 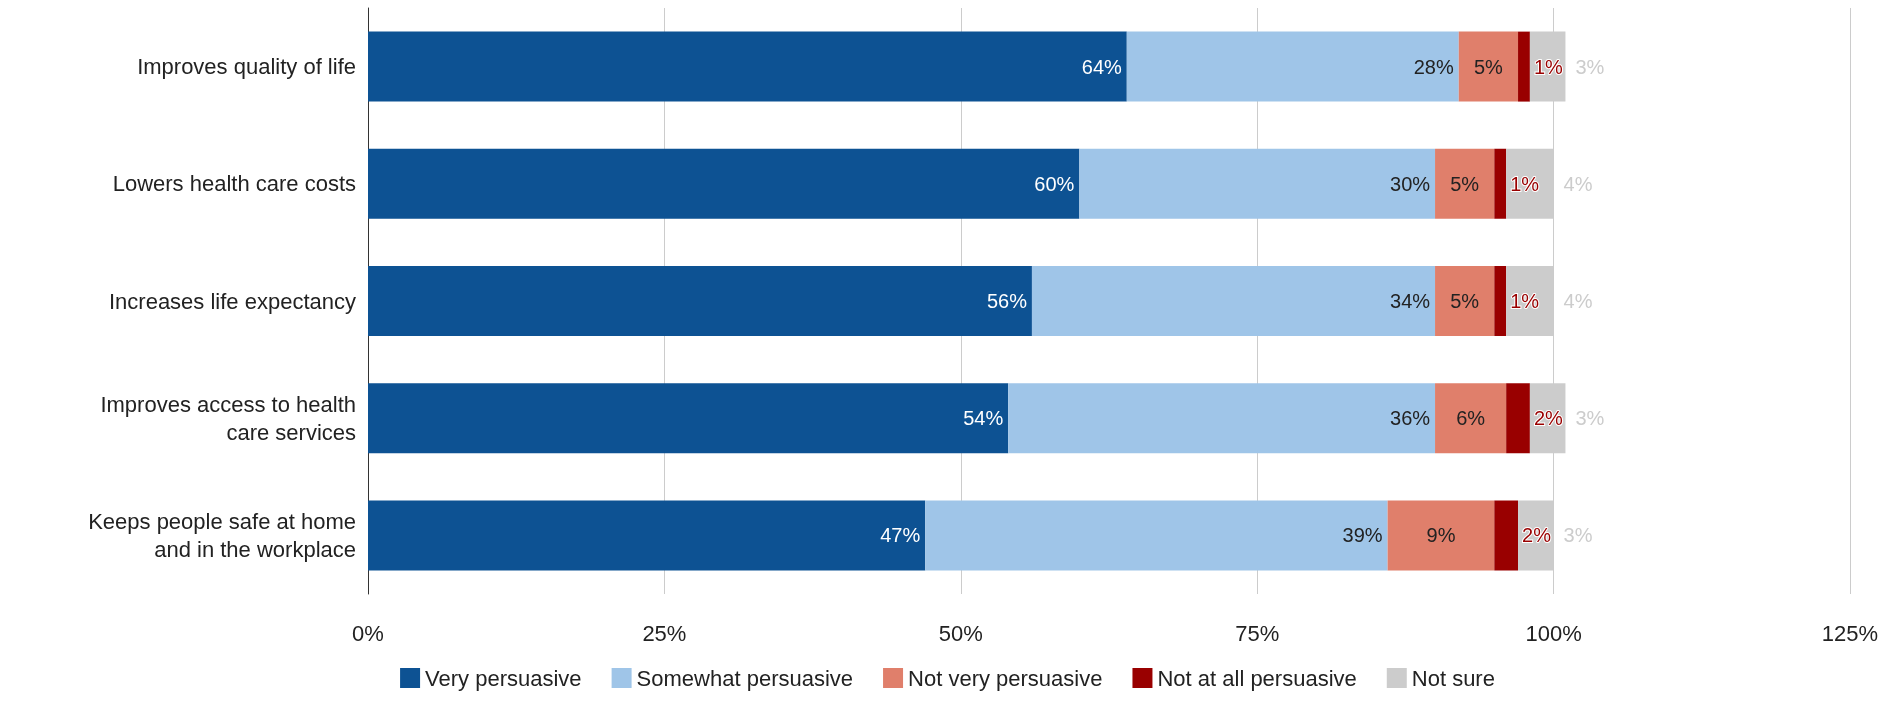 I want to click on data-label: 47%, so click(x=900, y=535).